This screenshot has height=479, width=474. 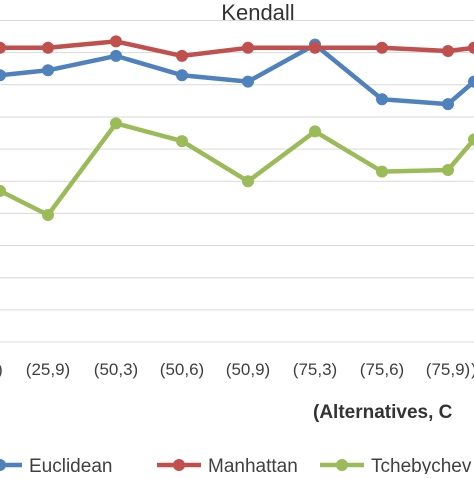 What do you see at coordinates (253, 465) in the screenshot?
I see `legend-label: Manhattan` at bounding box center [253, 465].